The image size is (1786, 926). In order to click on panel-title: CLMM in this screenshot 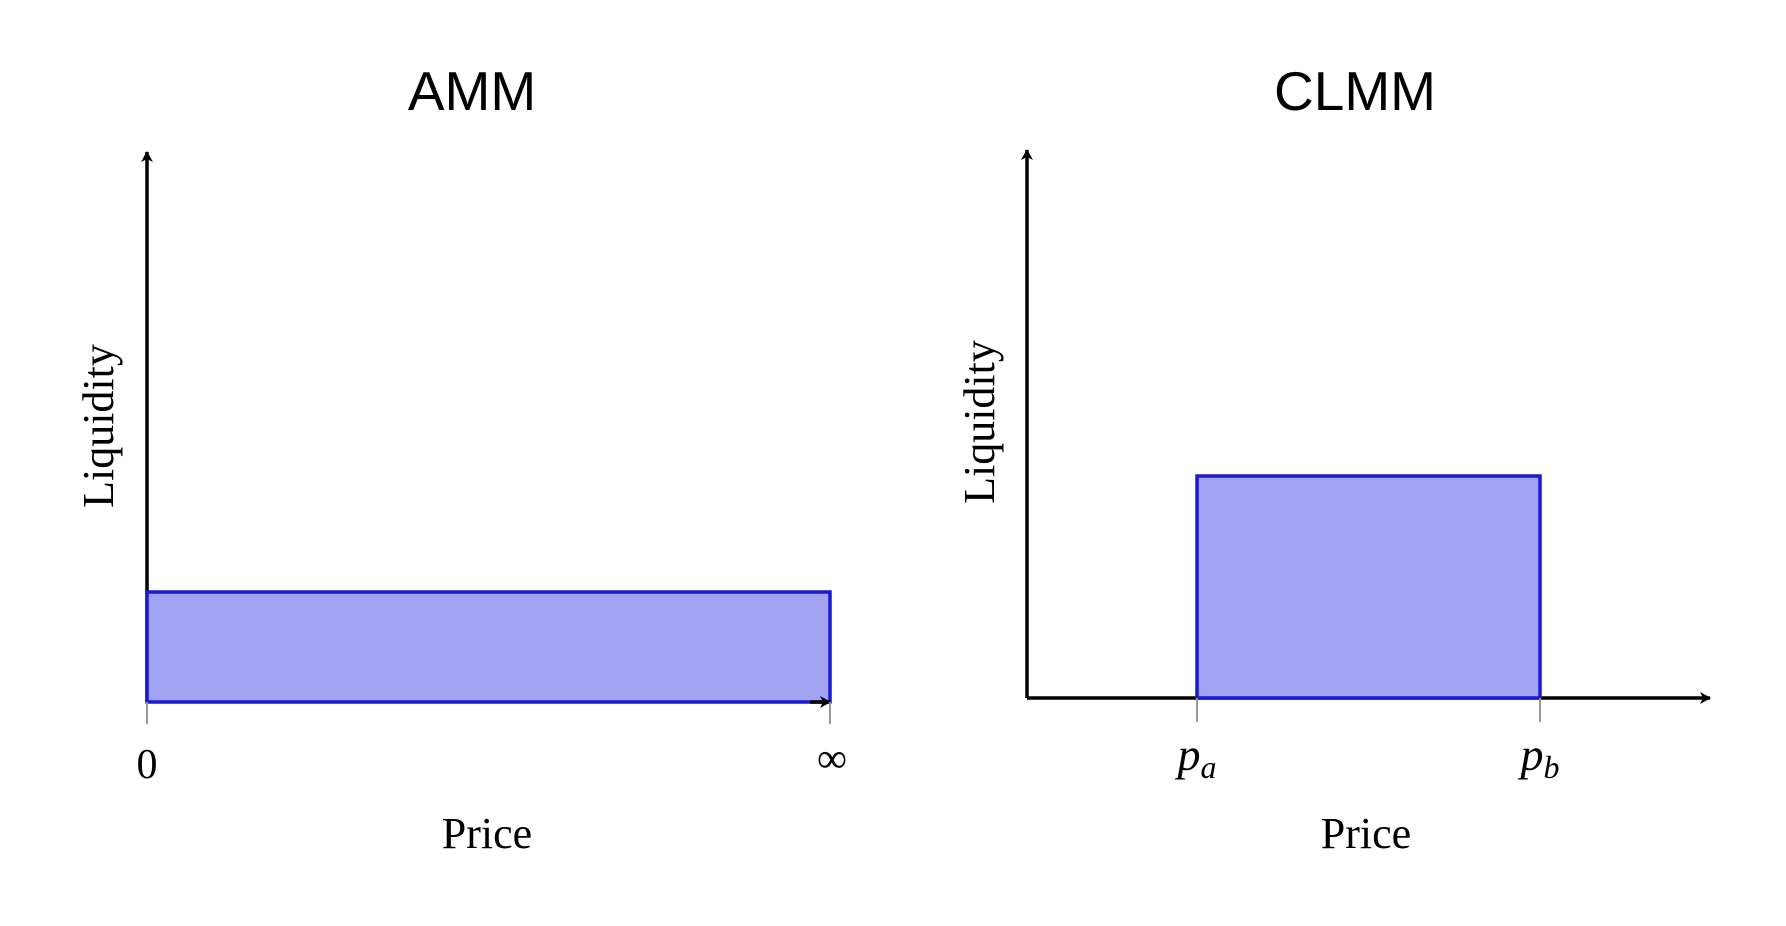, I will do `click(1355, 91)`.